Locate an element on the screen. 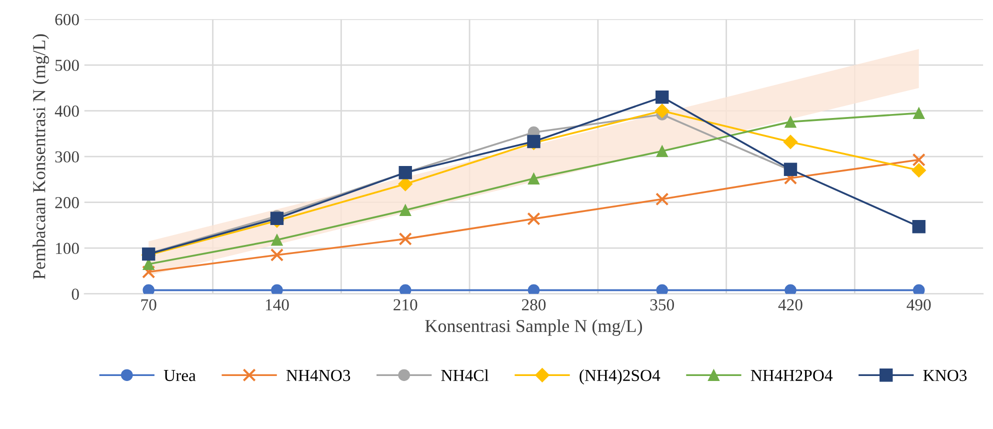 This screenshot has height=429, width=993. y-tick-label: 200 is located at coordinates (67, 202).